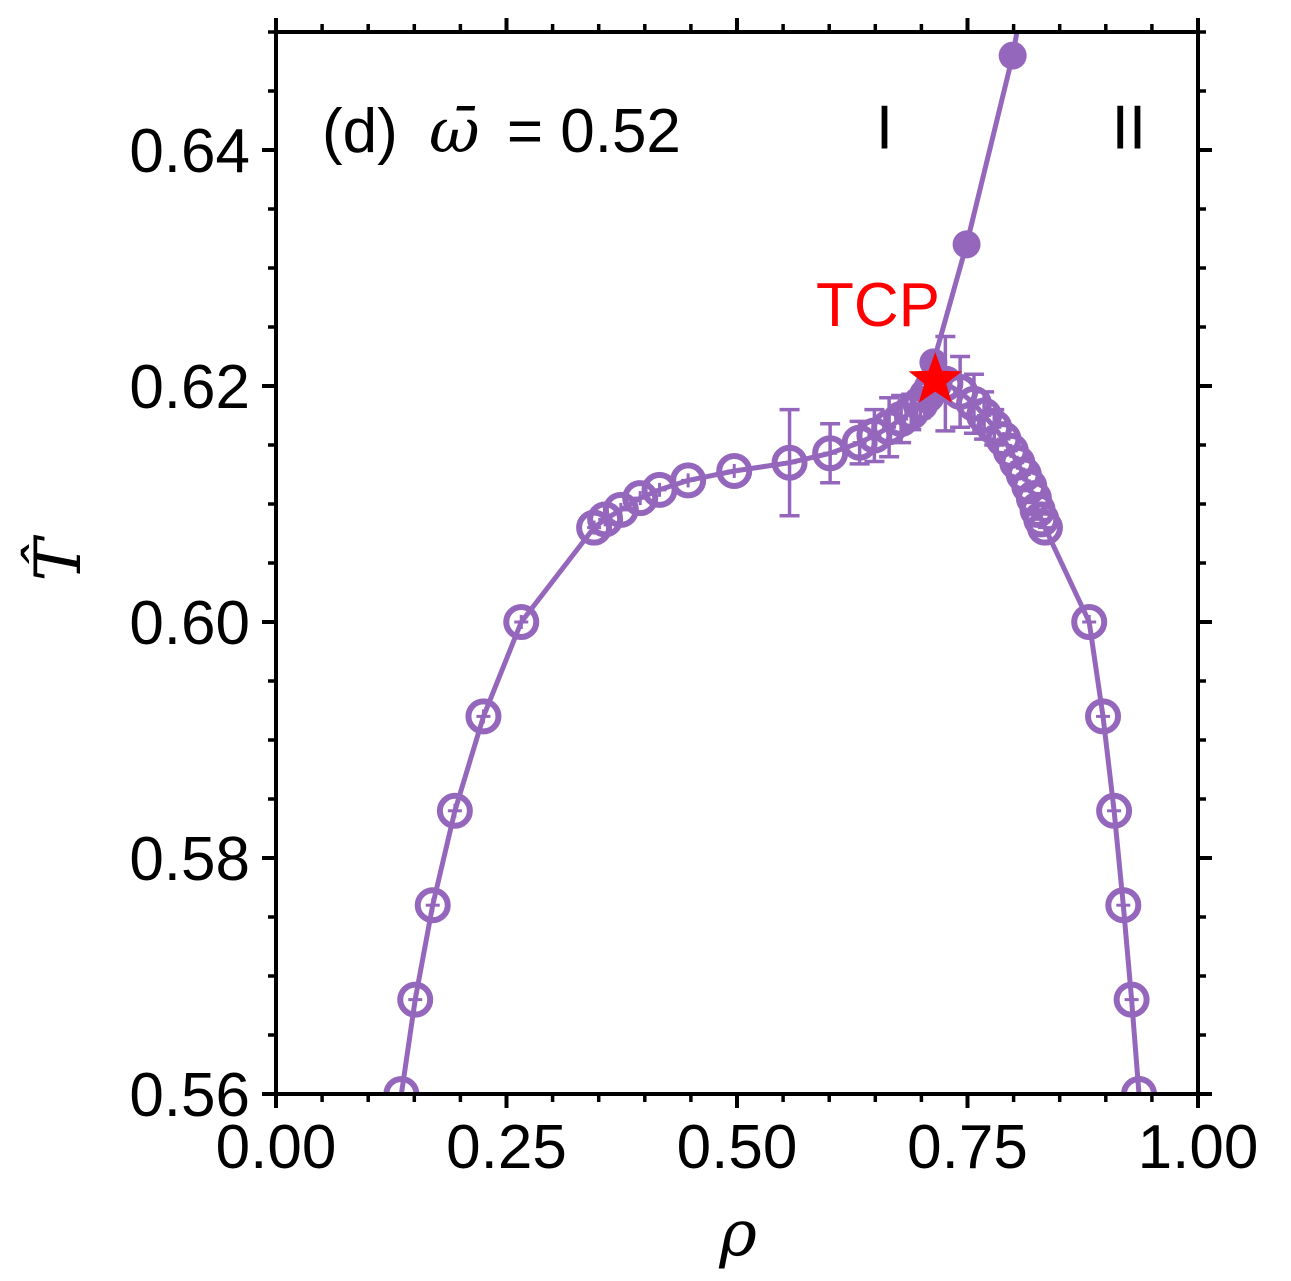  What do you see at coordinates (967, 1147) in the screenshot?
I see `x-tick-label: 0.75` at bounding box center [967, 1147].